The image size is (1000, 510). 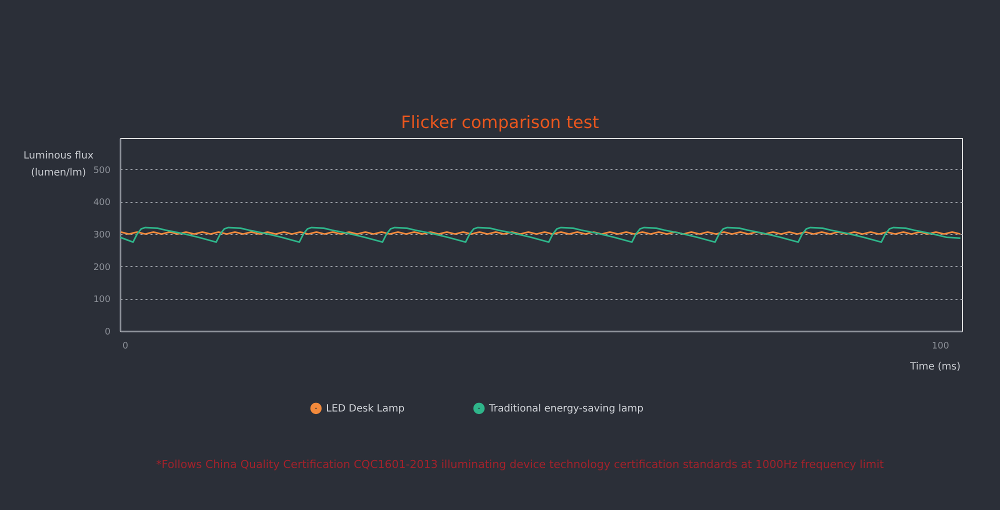 What do you see at coordinates (59, 164) in the screenshot?
I see `y-axis-title: Luminous flux (lumen/lm)` at bounding box center [59, 164].